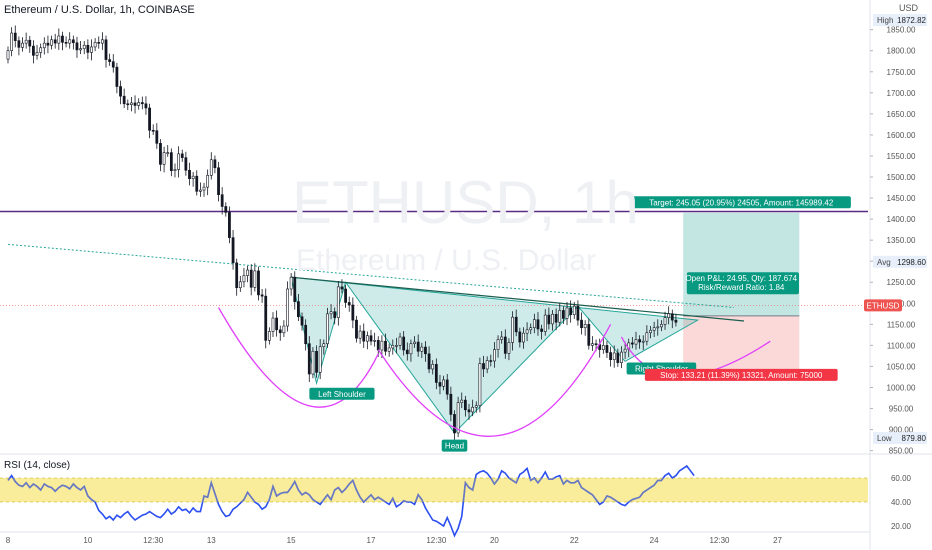  What do you see at coordinates (741, 278) in the screenshot?
I see `svg-text: Open P&L: 24.95, Qty: 187.674` at bounding box center [741, 278].